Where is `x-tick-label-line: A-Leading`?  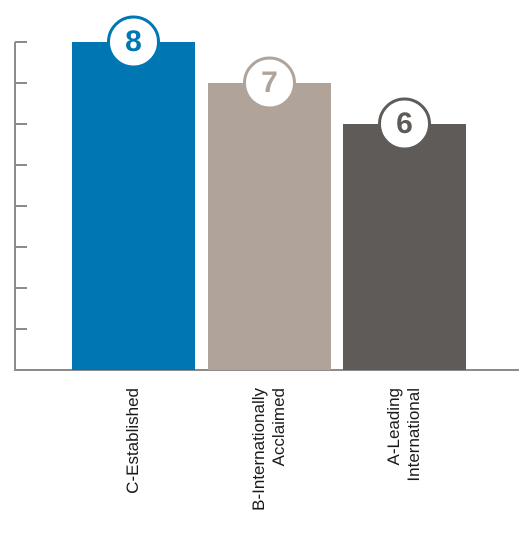
x-tick-label-line: A-Leading is located at coordinates (393, 427).